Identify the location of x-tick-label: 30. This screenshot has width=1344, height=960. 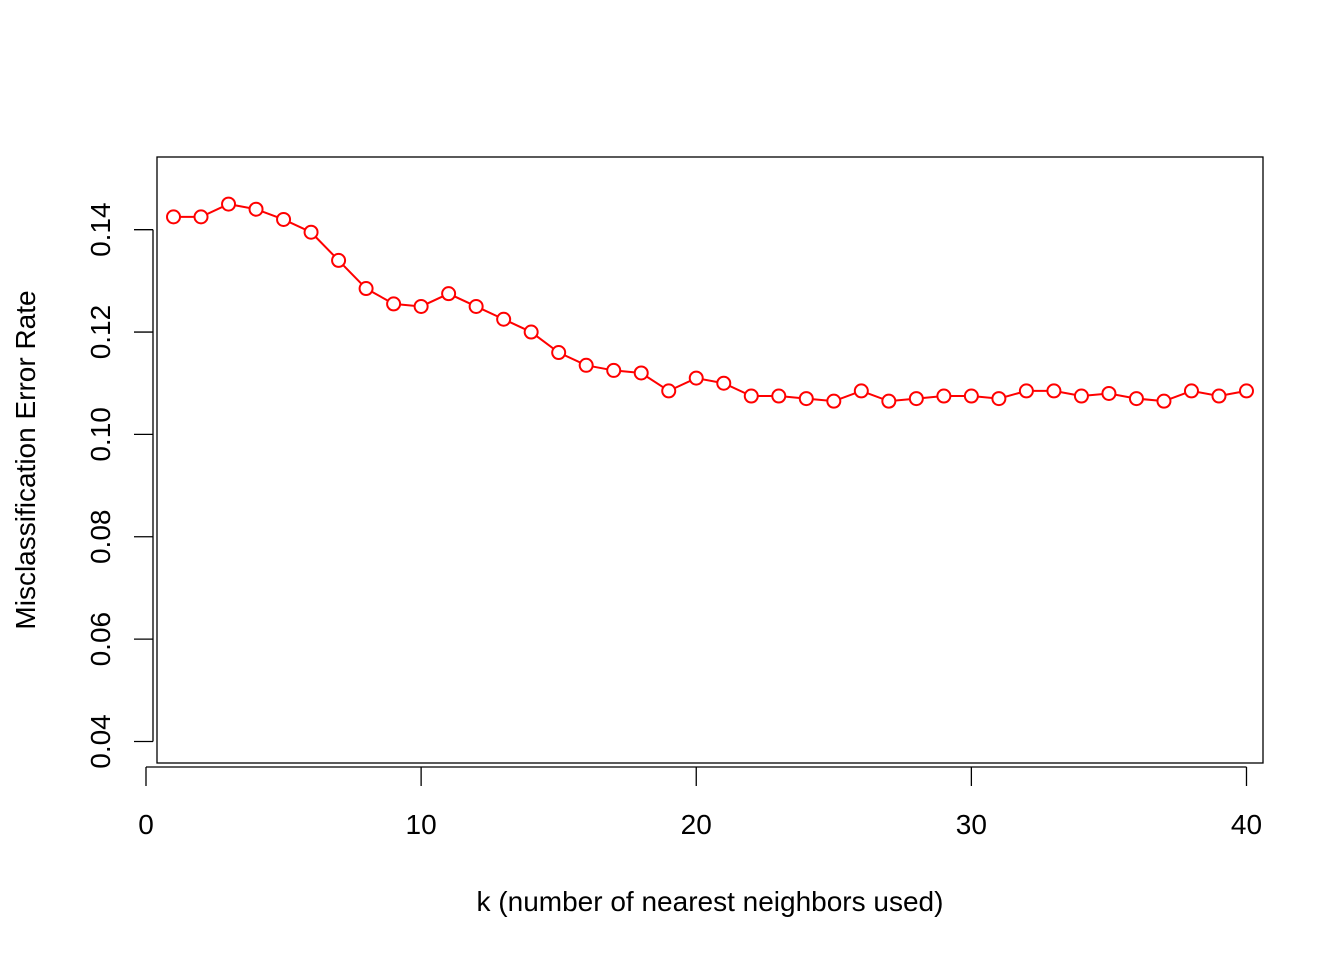
(971, 824).